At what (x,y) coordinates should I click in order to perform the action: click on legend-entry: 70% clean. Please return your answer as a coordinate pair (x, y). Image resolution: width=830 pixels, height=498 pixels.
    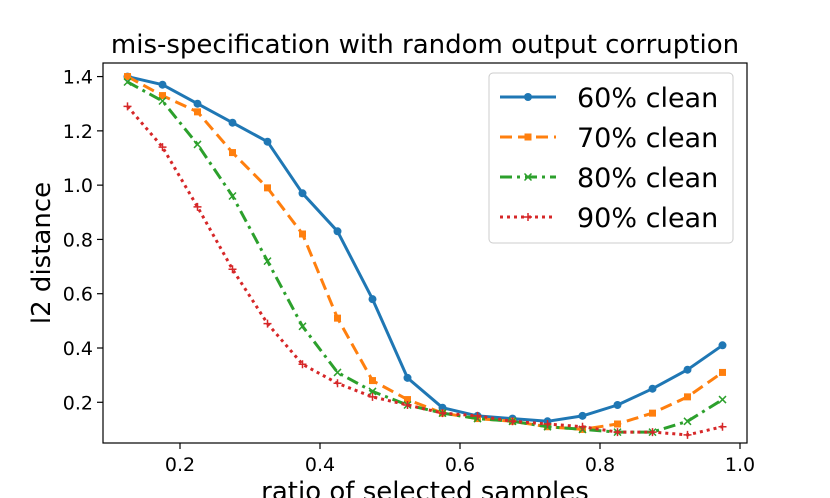
    Looking at the image, I should click on (609, 138).